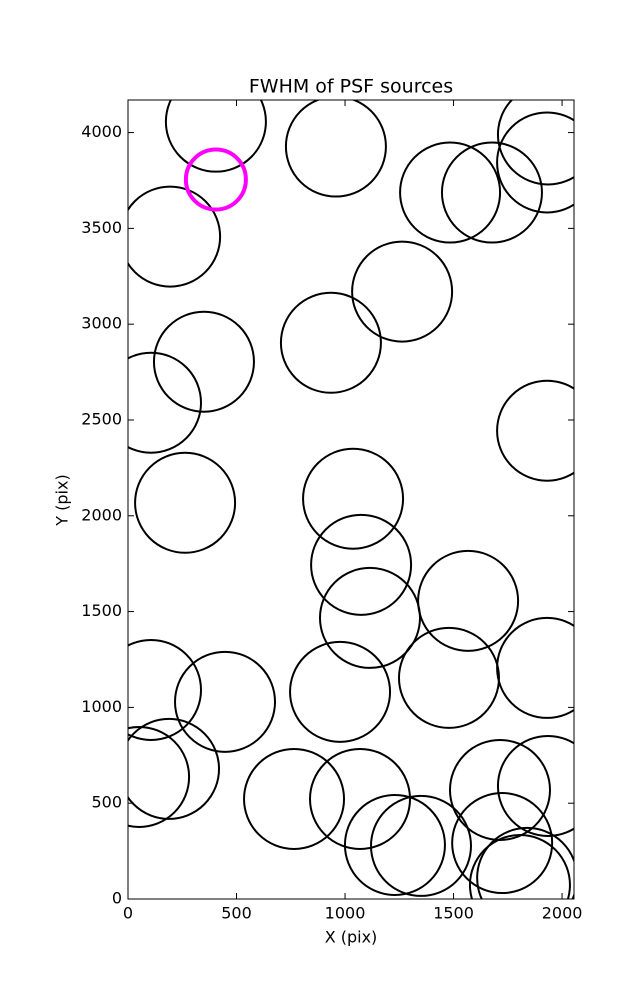  What do you see at coordinates (236, 913) in the screenshot?
I see `x-tick-label: 500` at bounding box center [236, 913].